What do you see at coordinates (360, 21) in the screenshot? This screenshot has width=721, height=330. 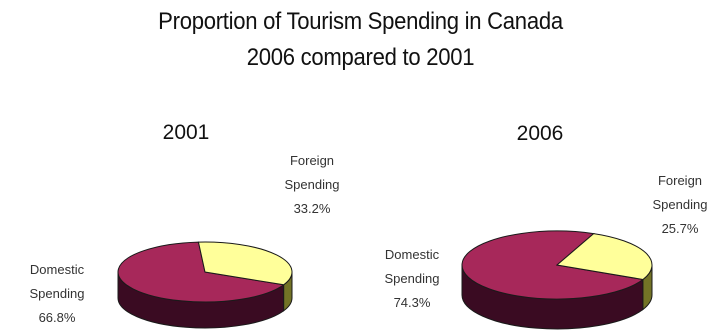 I see `chart-title: Proportion of Tourism Spending in Canada` at bounding box center [360, 21].